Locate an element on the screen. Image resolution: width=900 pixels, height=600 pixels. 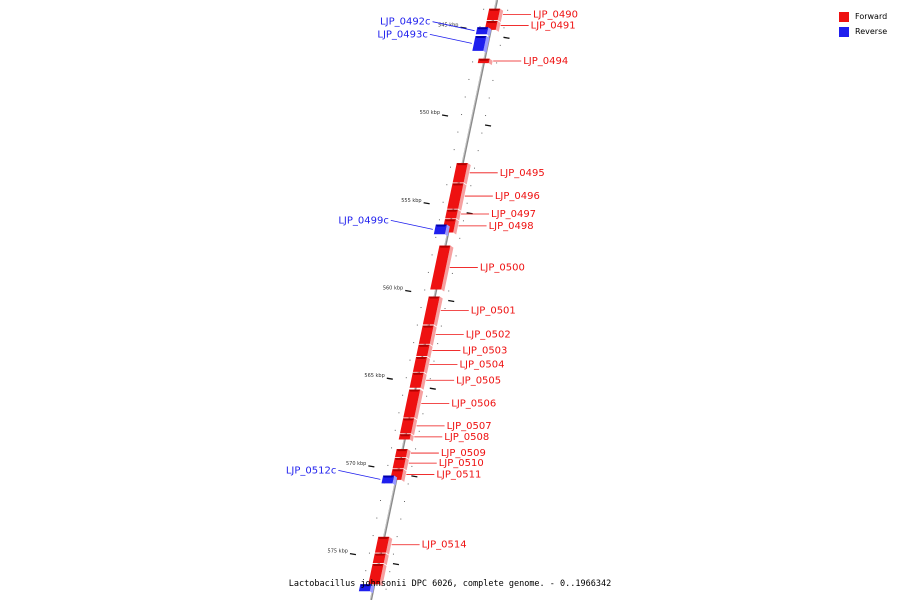
gene-label: LJP_0496 is located at coordinates (517, 196).